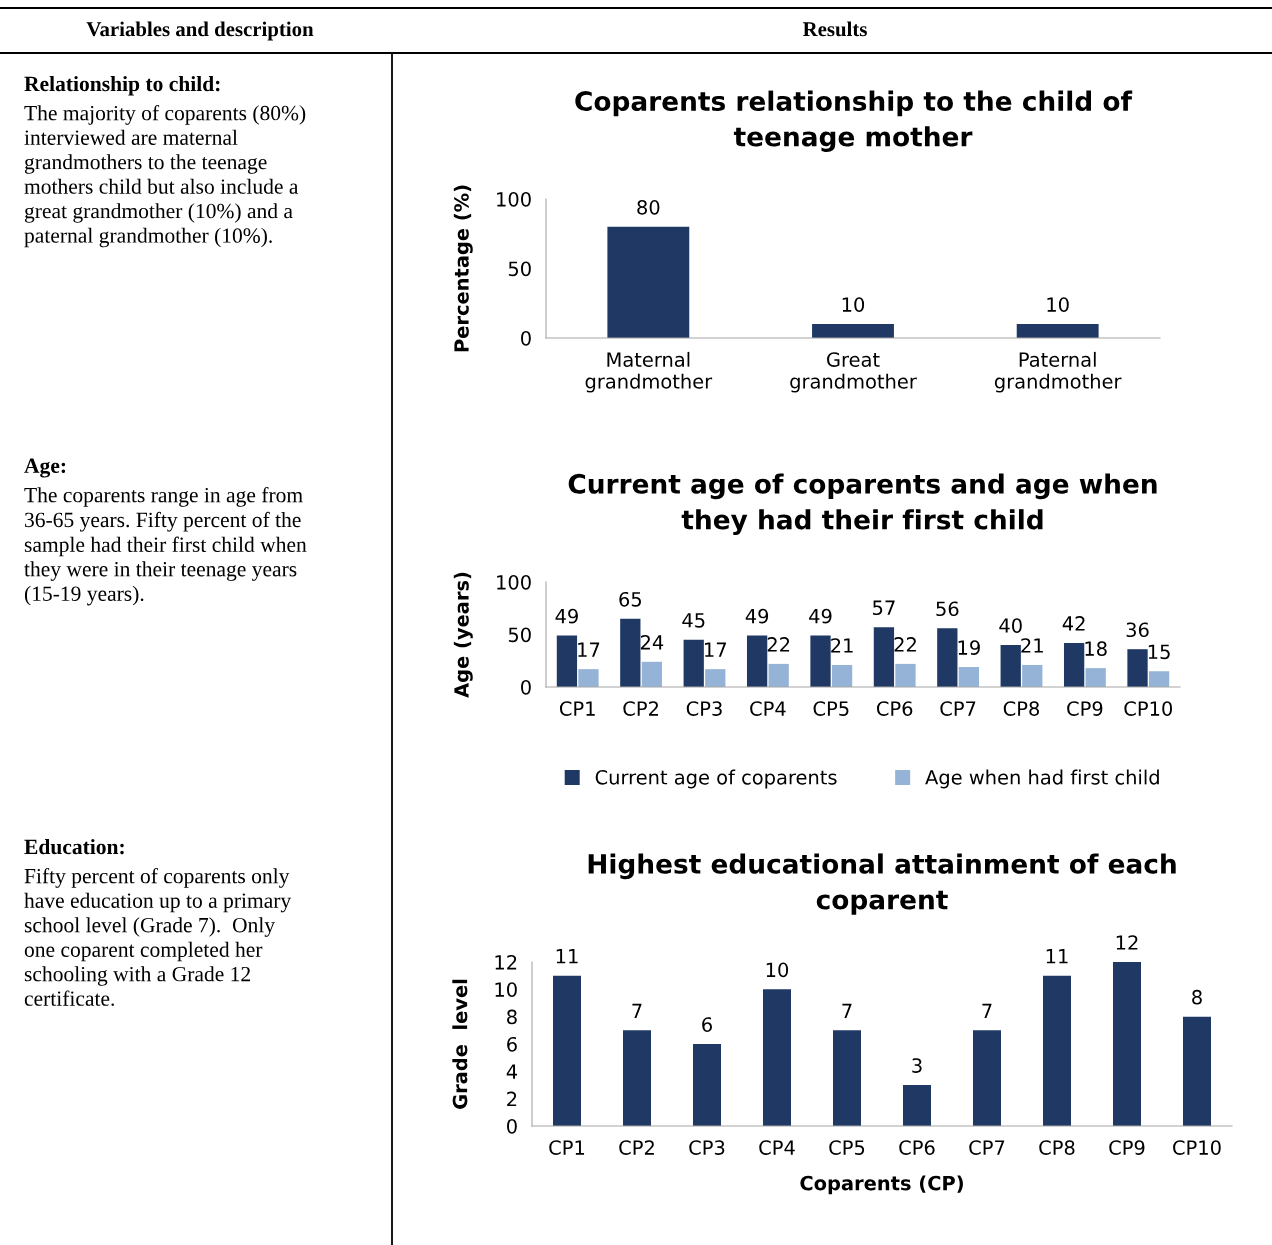 Image resolution: width=1272 pixels, height=1245 pixels. Describe the element at coordinates (1057, 1147) in the screenshot. I see `x-tick-label: CP8` at that location.